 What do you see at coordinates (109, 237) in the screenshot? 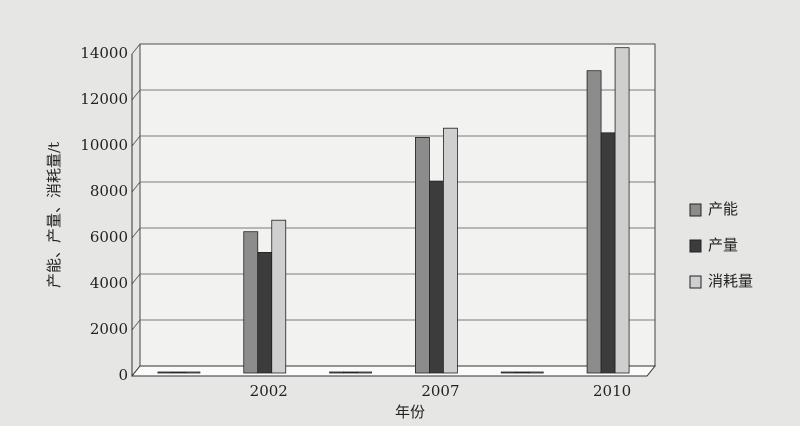
I see `y-tick-label: 6000` at bounding box center [109, 237].